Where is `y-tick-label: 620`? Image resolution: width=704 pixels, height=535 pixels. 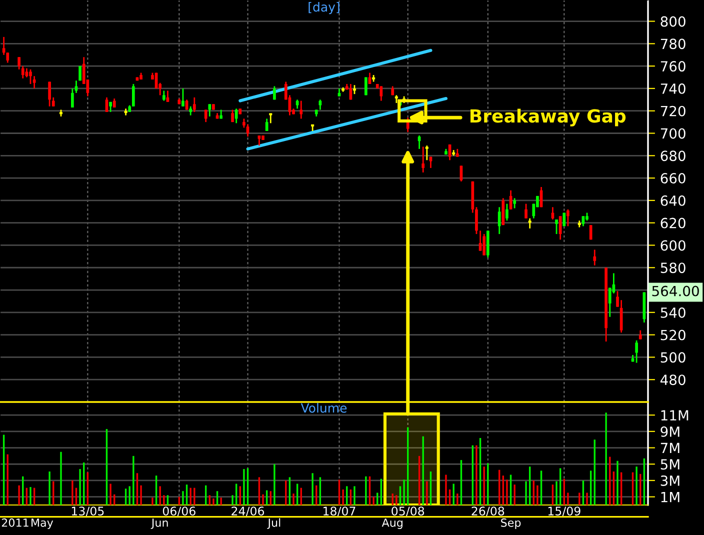 y-tick-label: 620 is located at coordinates (673, 223).